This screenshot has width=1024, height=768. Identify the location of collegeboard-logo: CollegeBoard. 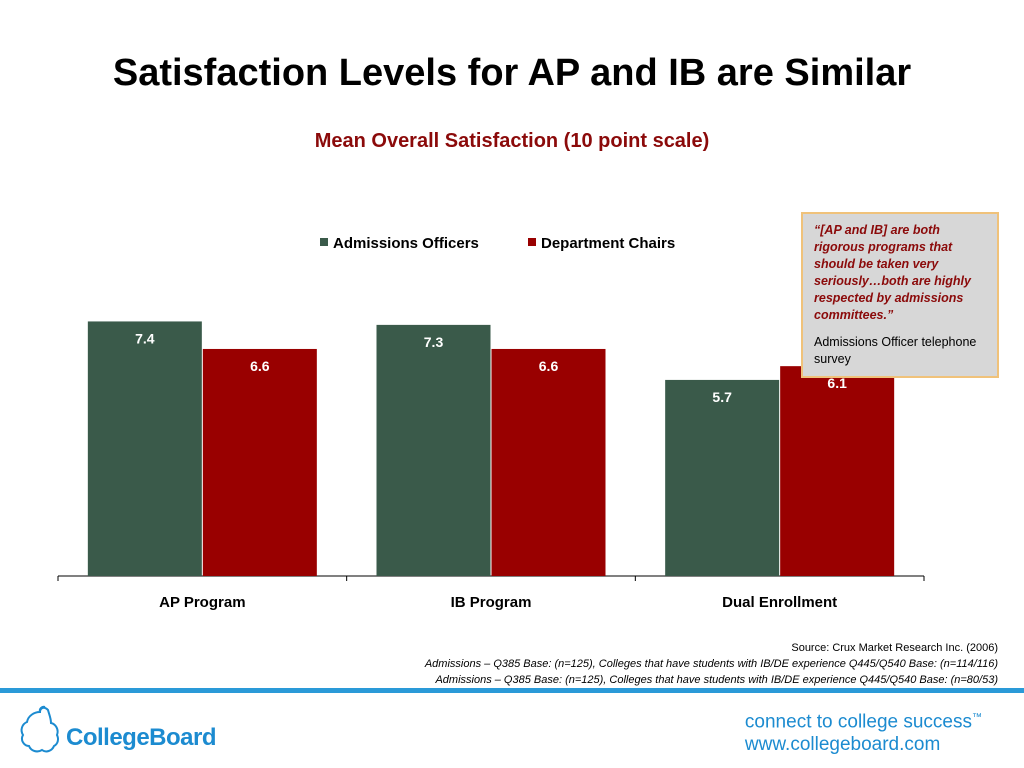
(118, 732).